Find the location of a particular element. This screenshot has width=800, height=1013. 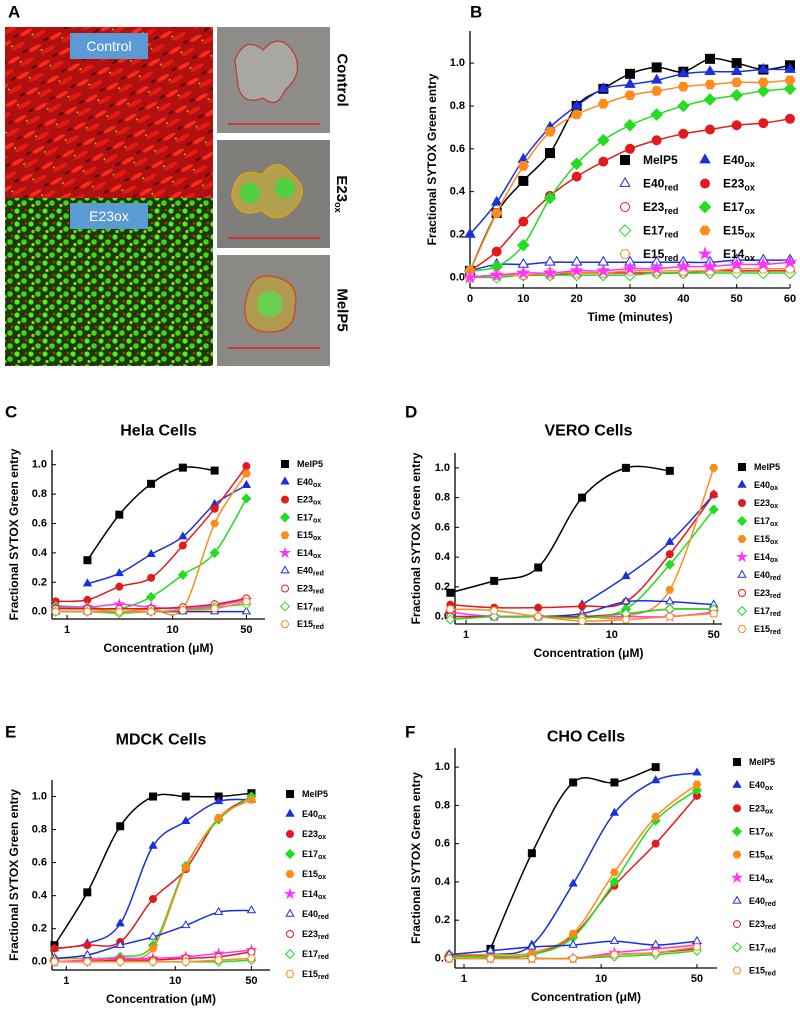

side-label: E23ox is located at coordinates (342, 193).